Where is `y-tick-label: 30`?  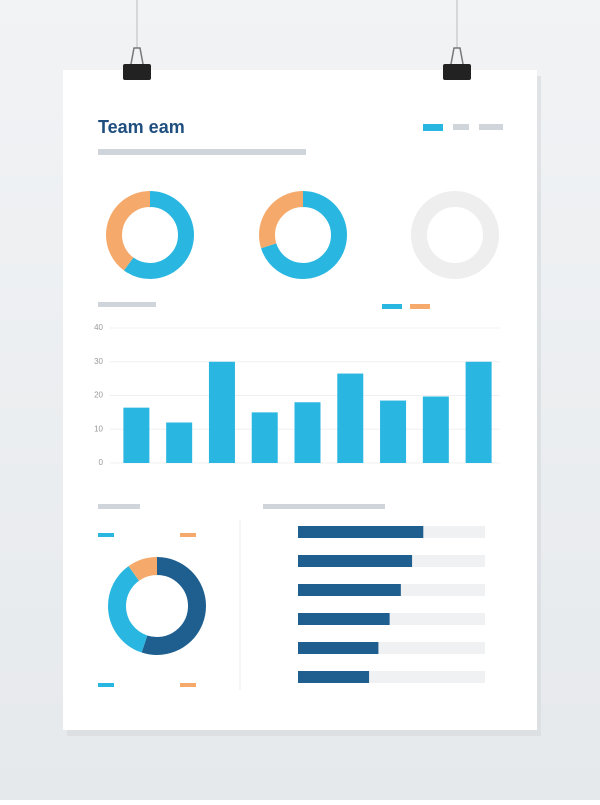
y-tick-label: 30 is located at coordinates (98, 361).